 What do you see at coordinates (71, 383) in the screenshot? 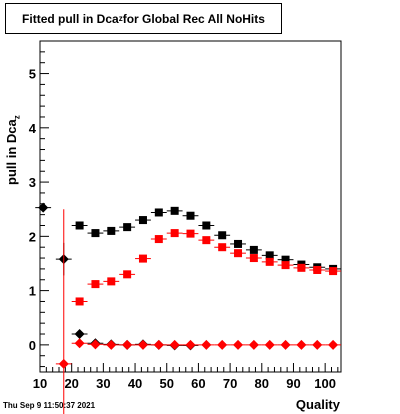
I see `x-tick-label: 20` at bounding box center [71, 383].